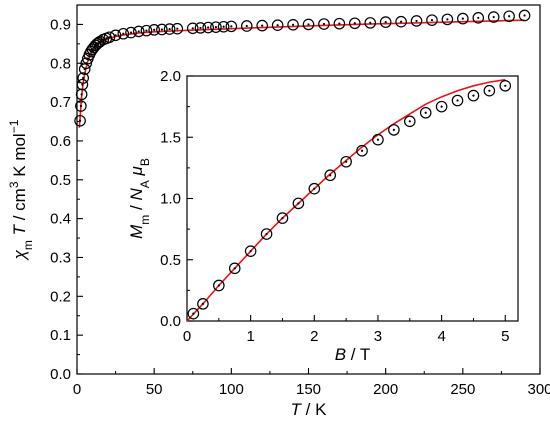 The height and width of the screenshot is (430, 550). Describe the element at coordinates (139, 198) in the screenshot. I see `inset-y-axis-title: Mm / NA μB` at that location.